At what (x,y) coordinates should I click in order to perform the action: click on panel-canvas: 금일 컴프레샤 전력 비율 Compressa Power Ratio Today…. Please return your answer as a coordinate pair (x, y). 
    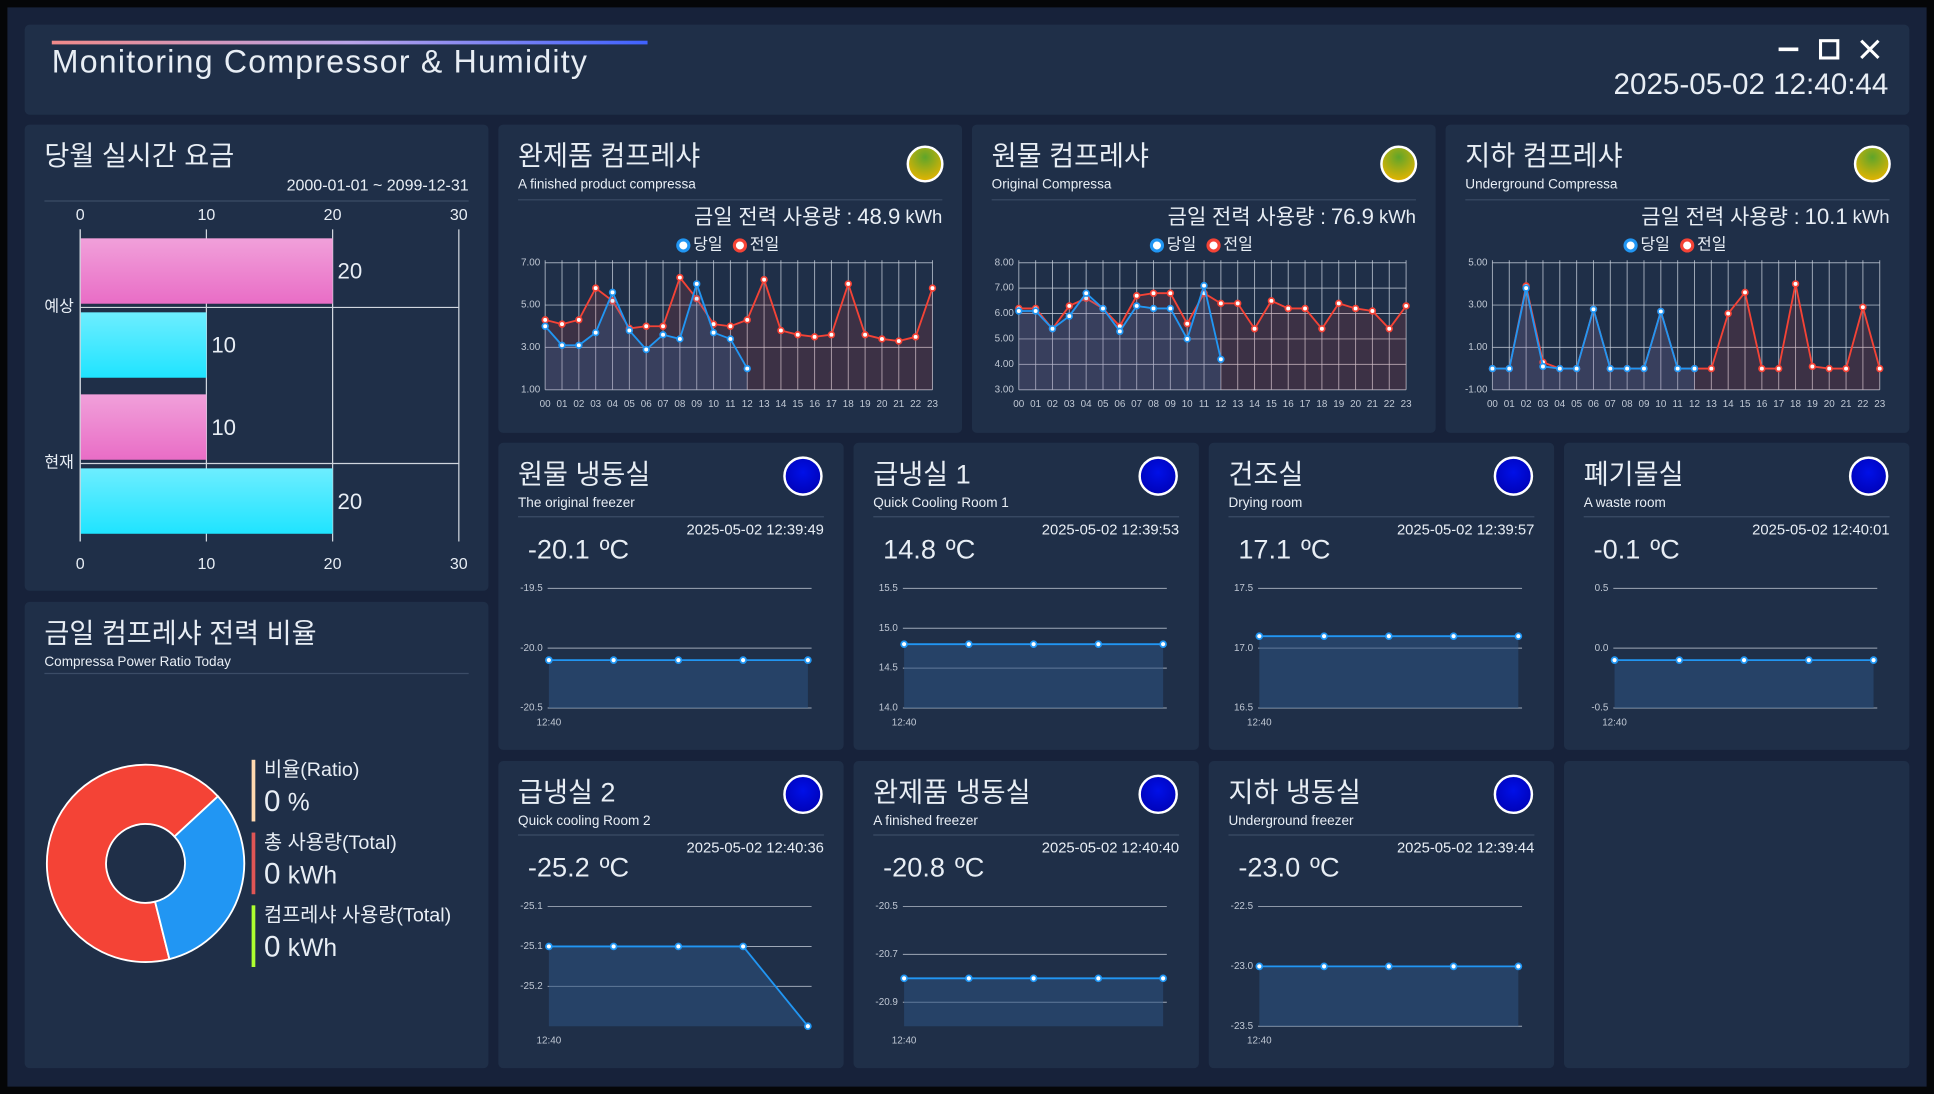
    Looking at the image, I should click on (256, 792).